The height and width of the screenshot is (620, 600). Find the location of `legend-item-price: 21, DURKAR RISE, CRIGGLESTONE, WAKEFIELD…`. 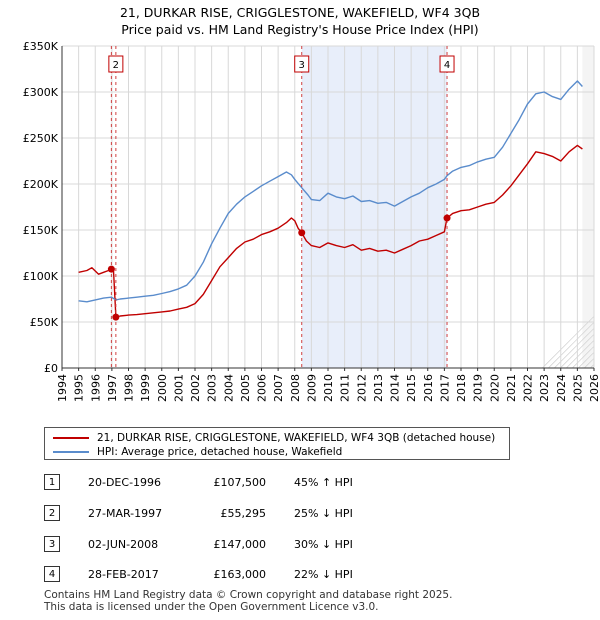

legend-item-price: 21, DURKAR RISE, CRIGGLESTONE, WAKEFIELD… is located at coordinates (274, 438).